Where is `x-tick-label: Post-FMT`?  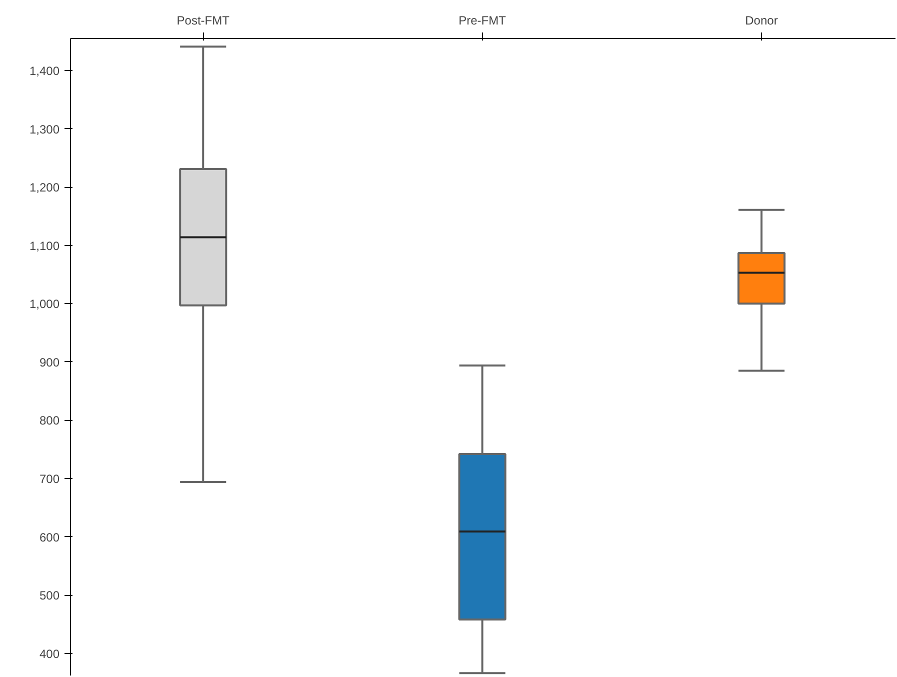
x-tick-label: Post-FMT is located at coordinates (203, 21).